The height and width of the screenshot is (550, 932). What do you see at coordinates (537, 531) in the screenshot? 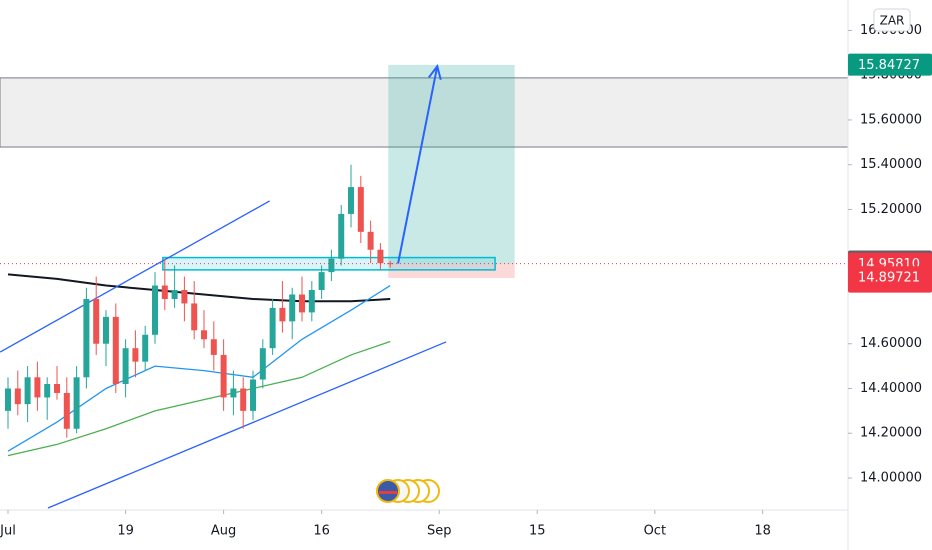
I see `x-tick-label: 15` at bounding box center [537, 531].